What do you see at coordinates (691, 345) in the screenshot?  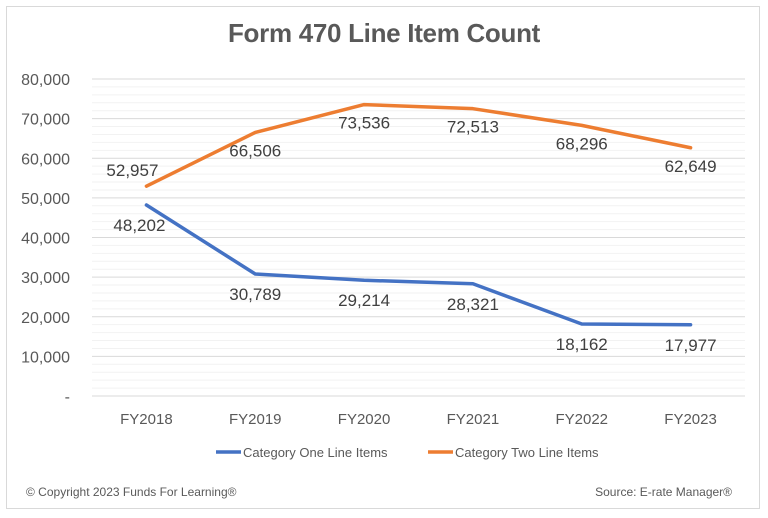 I see `data-label: 17,977` at bounding box center [691, 345].